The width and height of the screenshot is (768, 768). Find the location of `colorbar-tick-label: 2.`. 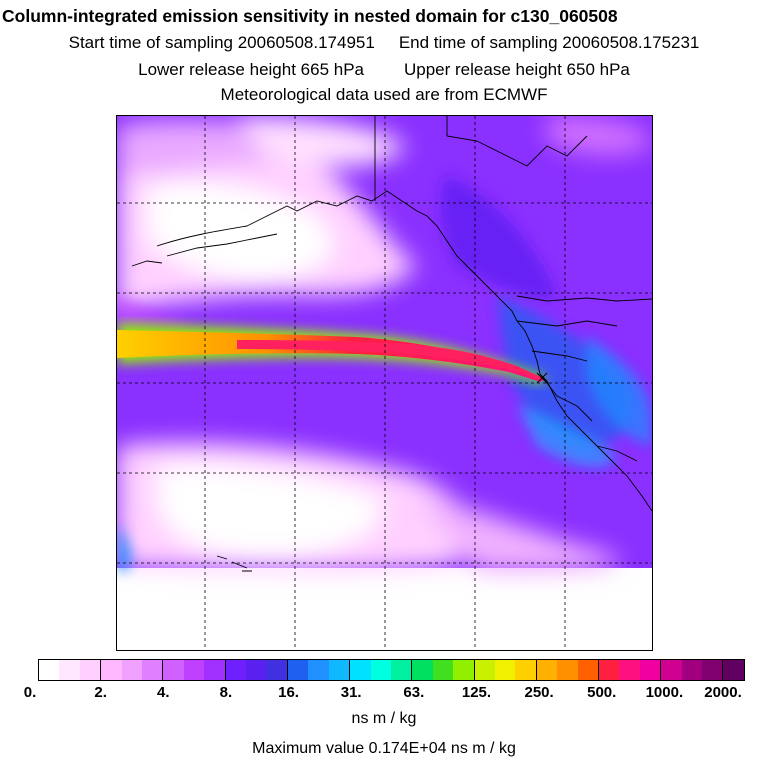

colorbar-tick-label: 2. is located at coordinates (100, 692).